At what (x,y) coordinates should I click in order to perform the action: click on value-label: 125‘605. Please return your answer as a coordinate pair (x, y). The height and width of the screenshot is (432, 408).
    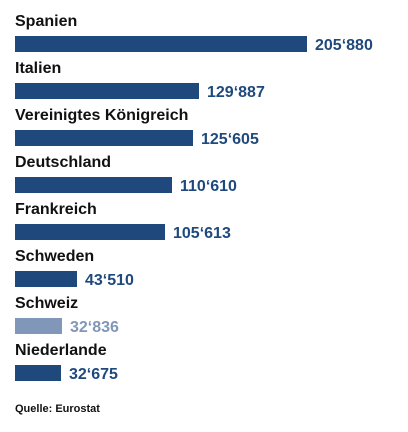
    Looking at the image, I should click on (230, 139).